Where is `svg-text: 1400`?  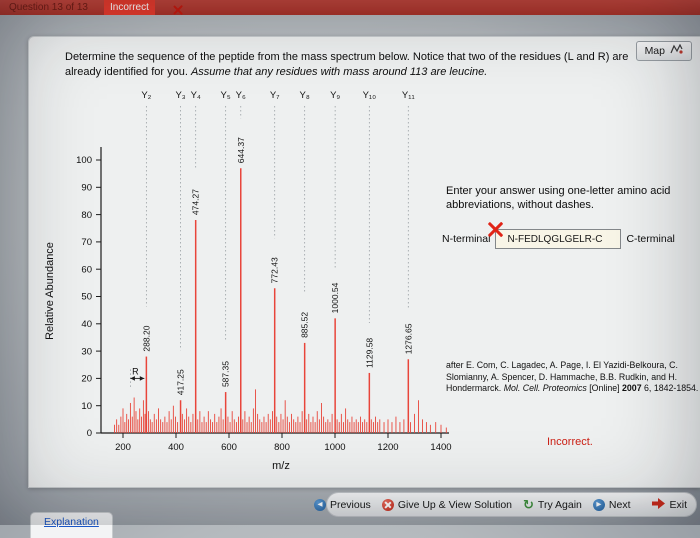 svg-text: 1400 is located at coordinates (440, 447).